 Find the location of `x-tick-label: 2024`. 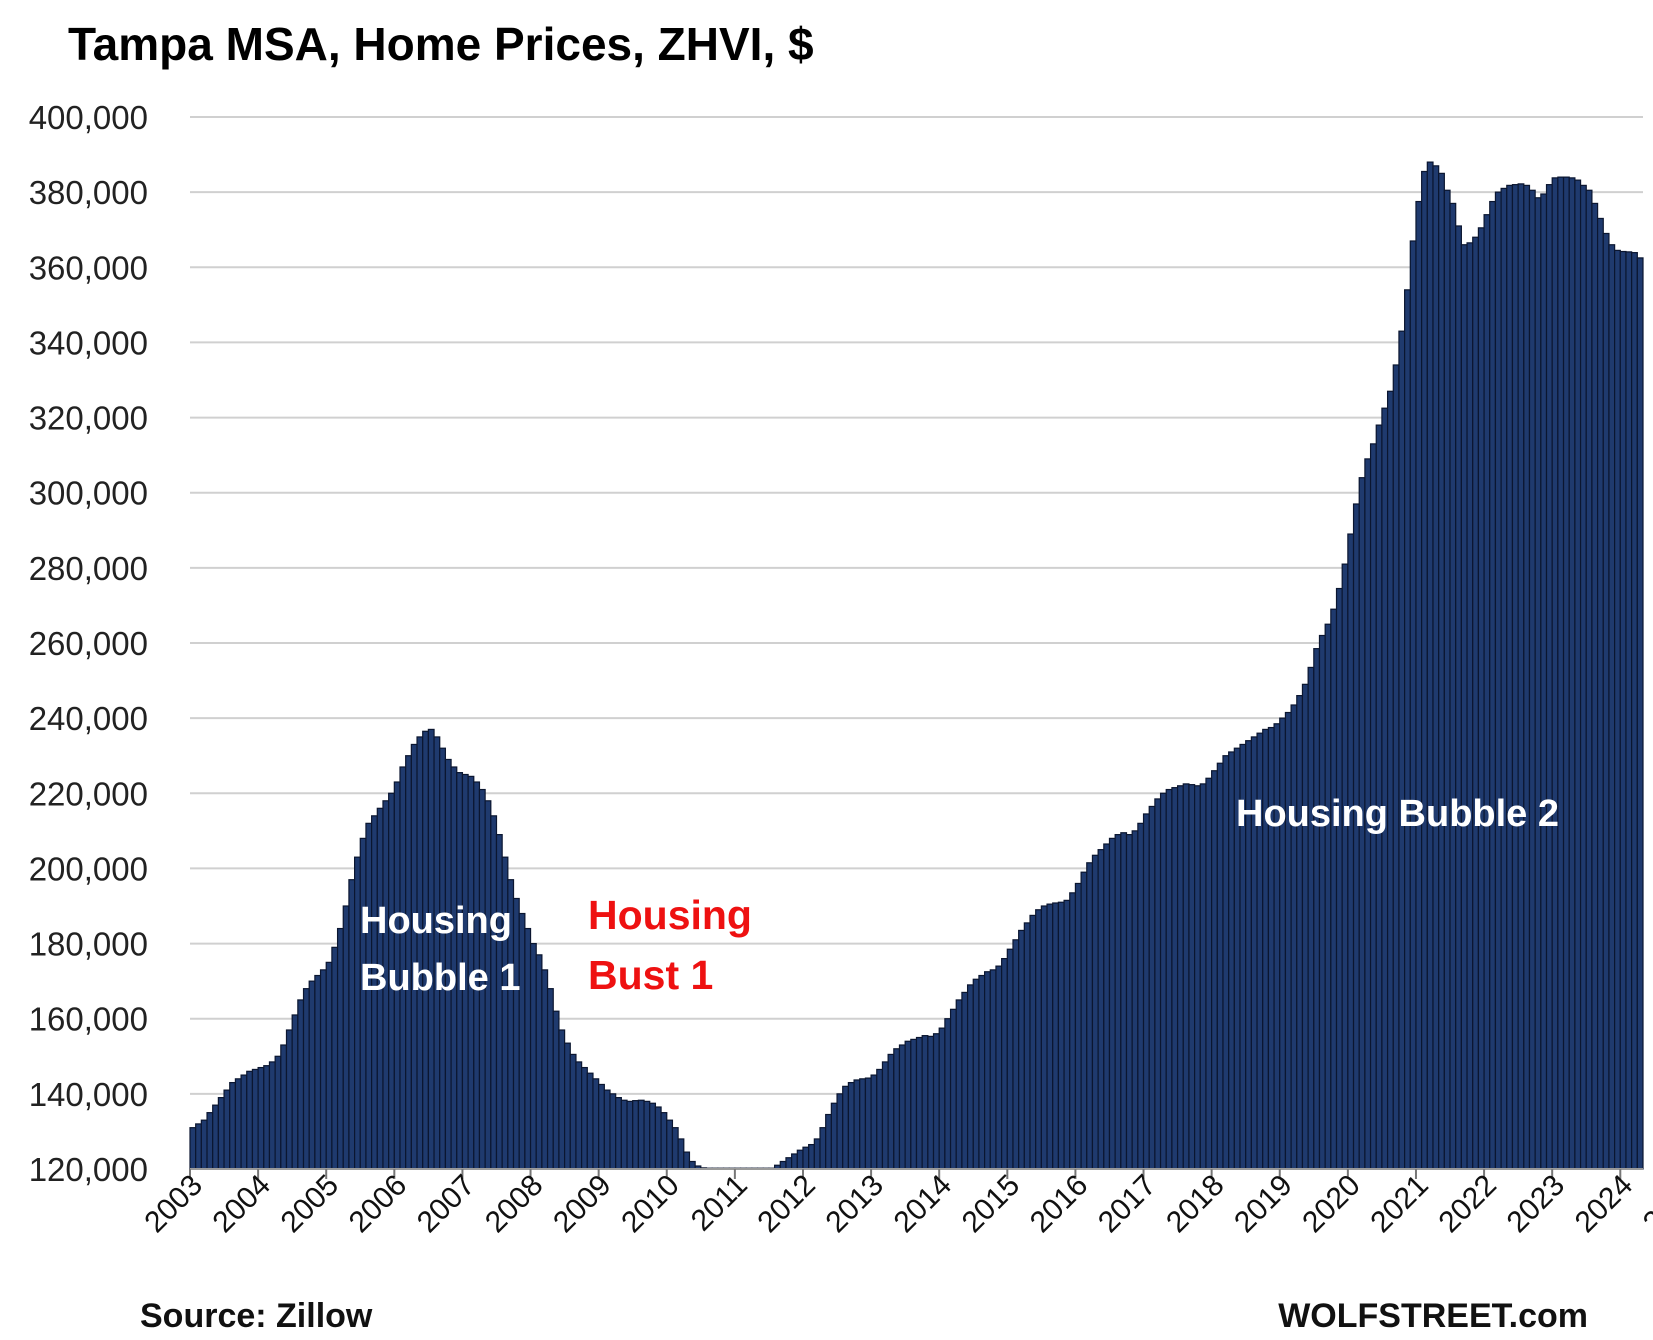

x-tick-label: 2024 is located at coordinates (1604, 1204).